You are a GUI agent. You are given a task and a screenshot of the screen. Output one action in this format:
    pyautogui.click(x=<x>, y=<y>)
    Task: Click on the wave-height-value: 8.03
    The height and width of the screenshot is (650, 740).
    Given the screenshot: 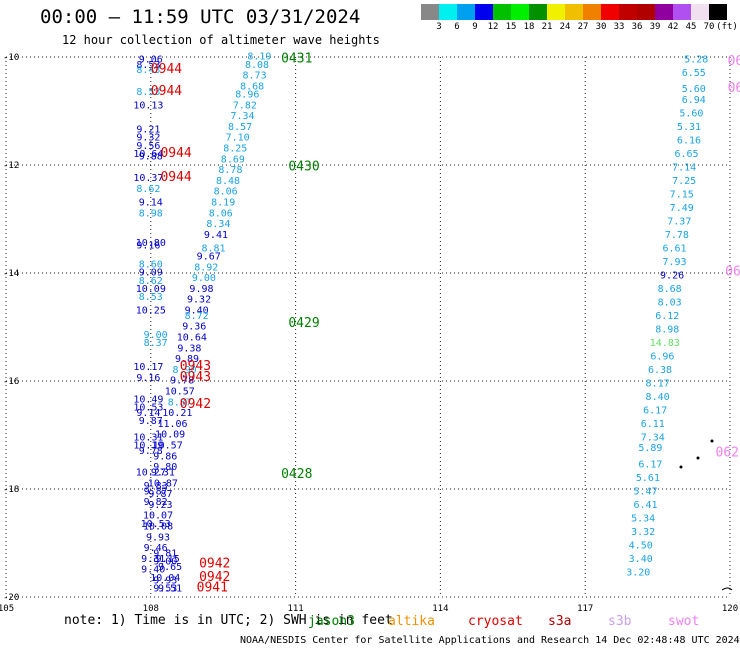 What is the action you would take?
    pyautogui.click(x=670, y=302)
    